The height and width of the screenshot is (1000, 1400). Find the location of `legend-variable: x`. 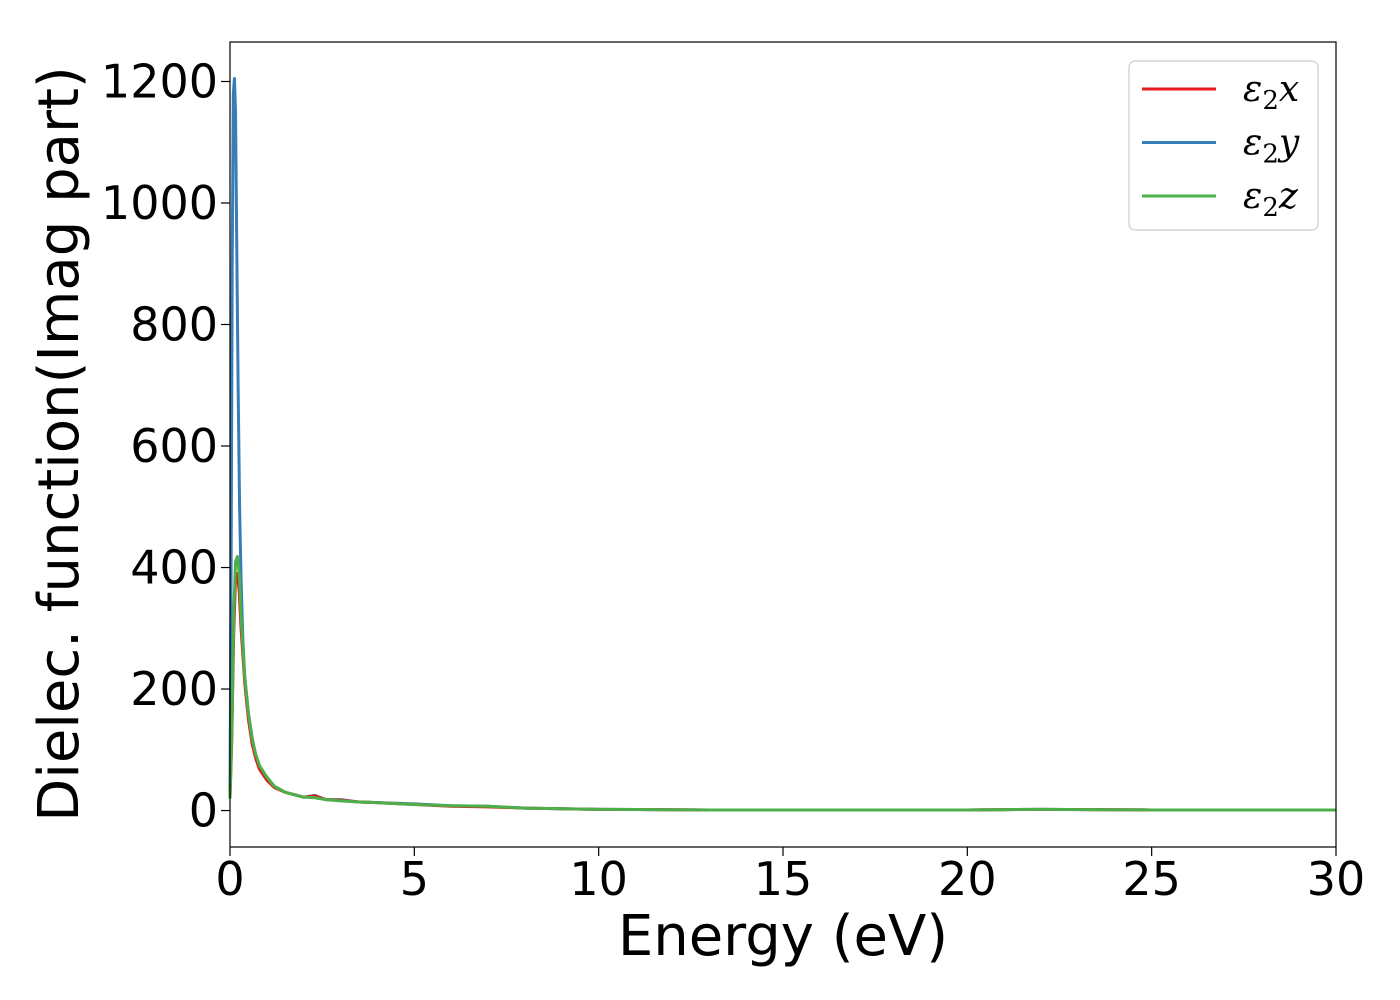

legend-variable: x is located at coordinates (1289, 89).